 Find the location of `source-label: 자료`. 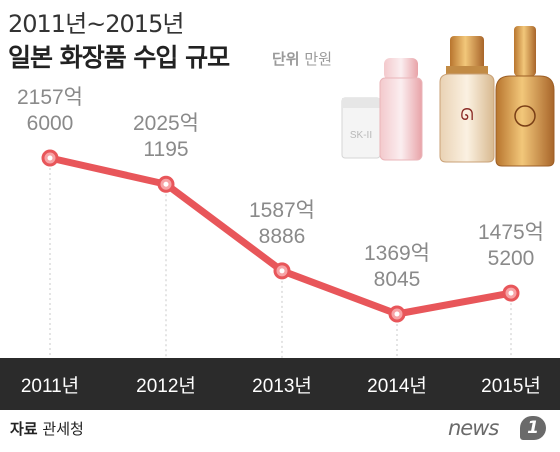

source-label: 자료 is located at coordinates (24, 429).